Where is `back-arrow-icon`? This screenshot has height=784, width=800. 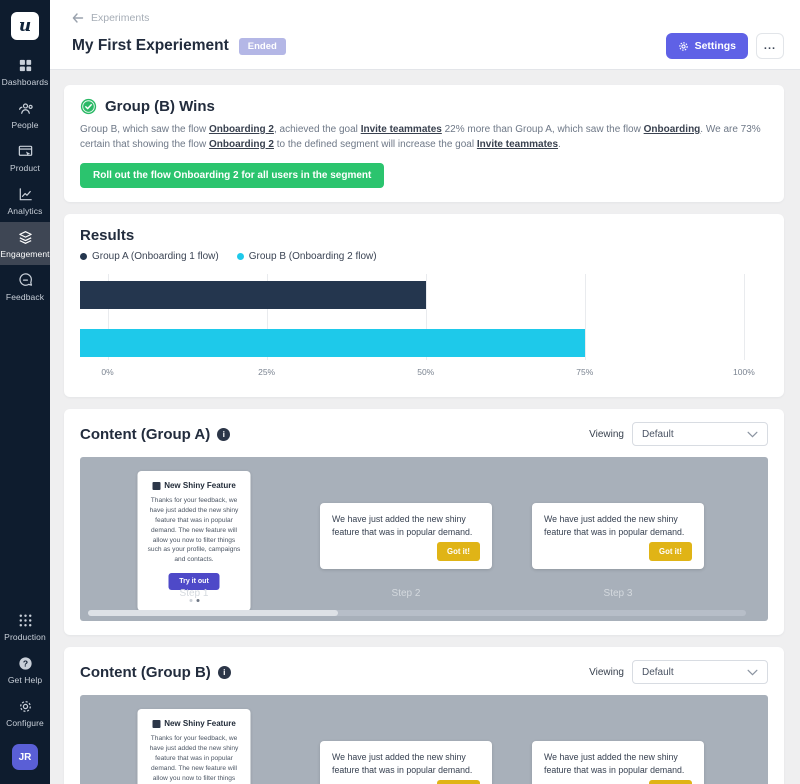 back-arrow-icon is located at coordinates (78, 18).